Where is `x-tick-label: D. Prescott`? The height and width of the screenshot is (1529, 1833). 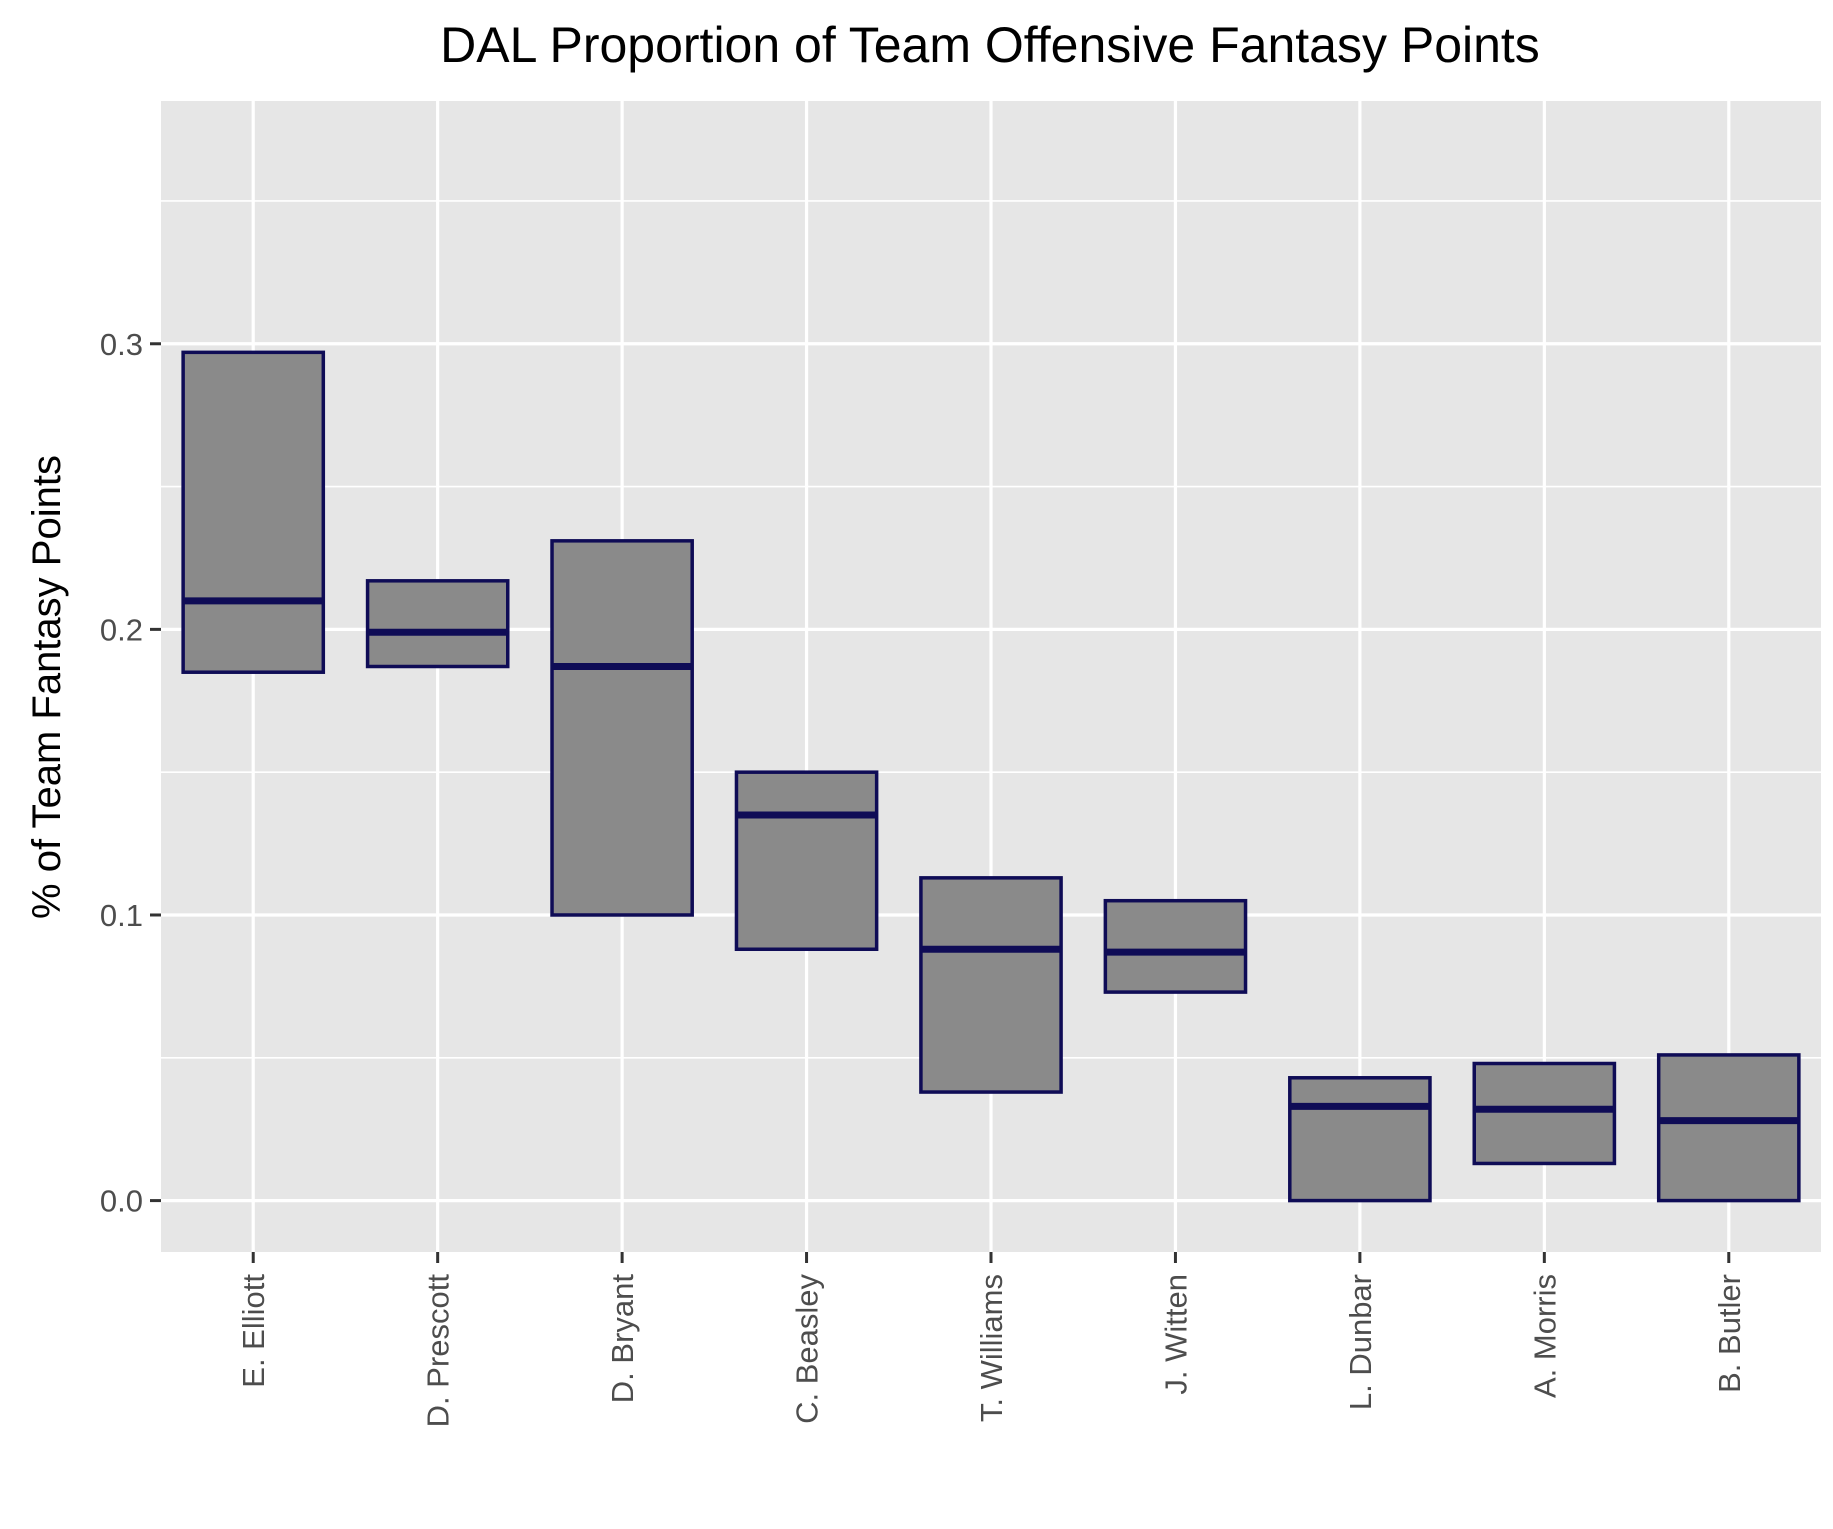
x-tick-label: D. Prescott is located at coordinates (438, 1351).